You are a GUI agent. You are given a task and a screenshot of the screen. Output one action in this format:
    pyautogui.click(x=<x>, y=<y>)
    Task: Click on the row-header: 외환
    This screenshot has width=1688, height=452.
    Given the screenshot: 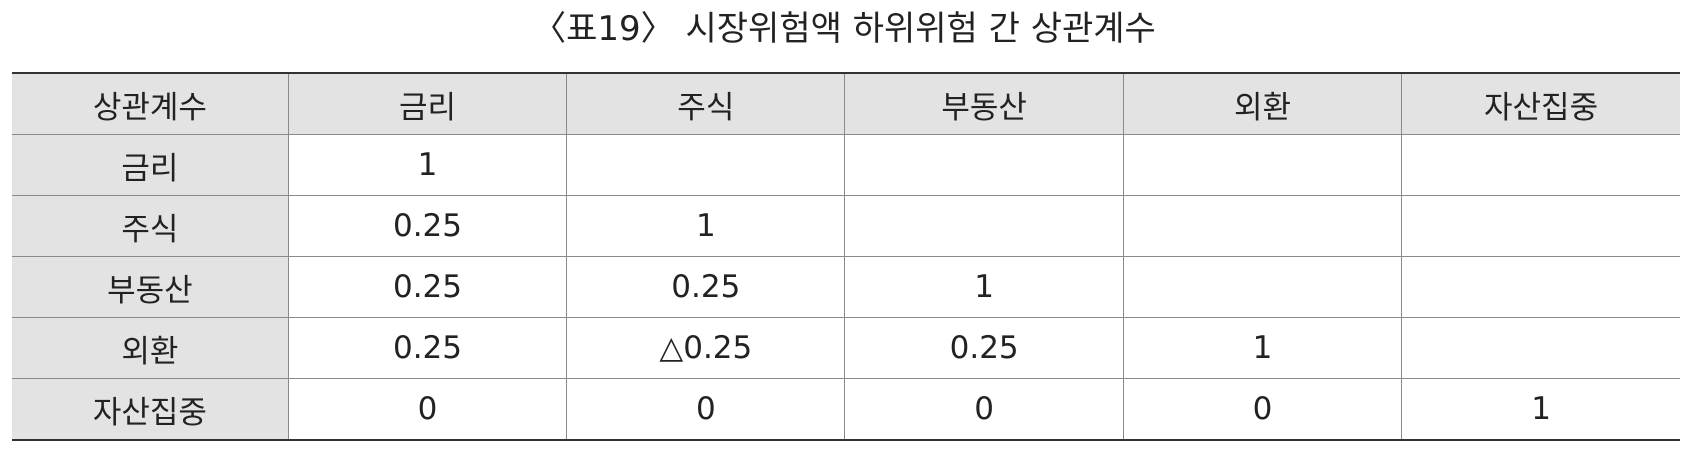 What is the action you would take?
    pyautogui.click(x=150, y=348)
    